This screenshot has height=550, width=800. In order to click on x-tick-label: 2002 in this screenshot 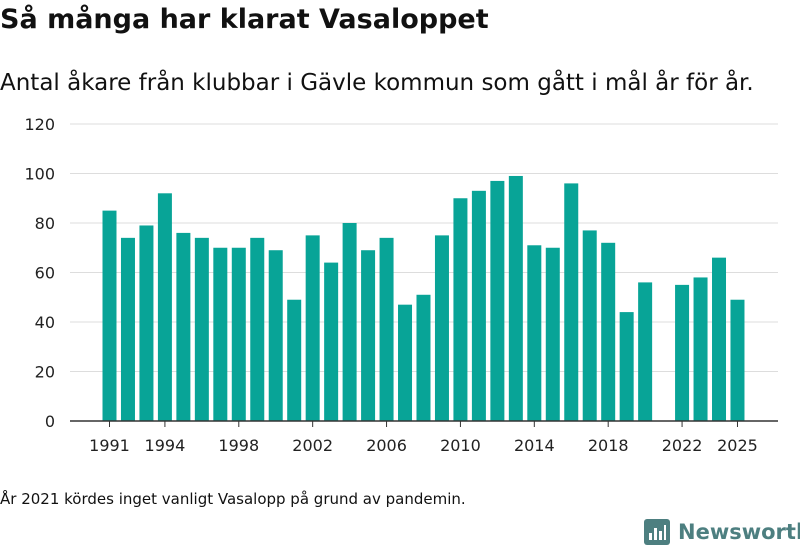, I will do `click(312, 445)`.